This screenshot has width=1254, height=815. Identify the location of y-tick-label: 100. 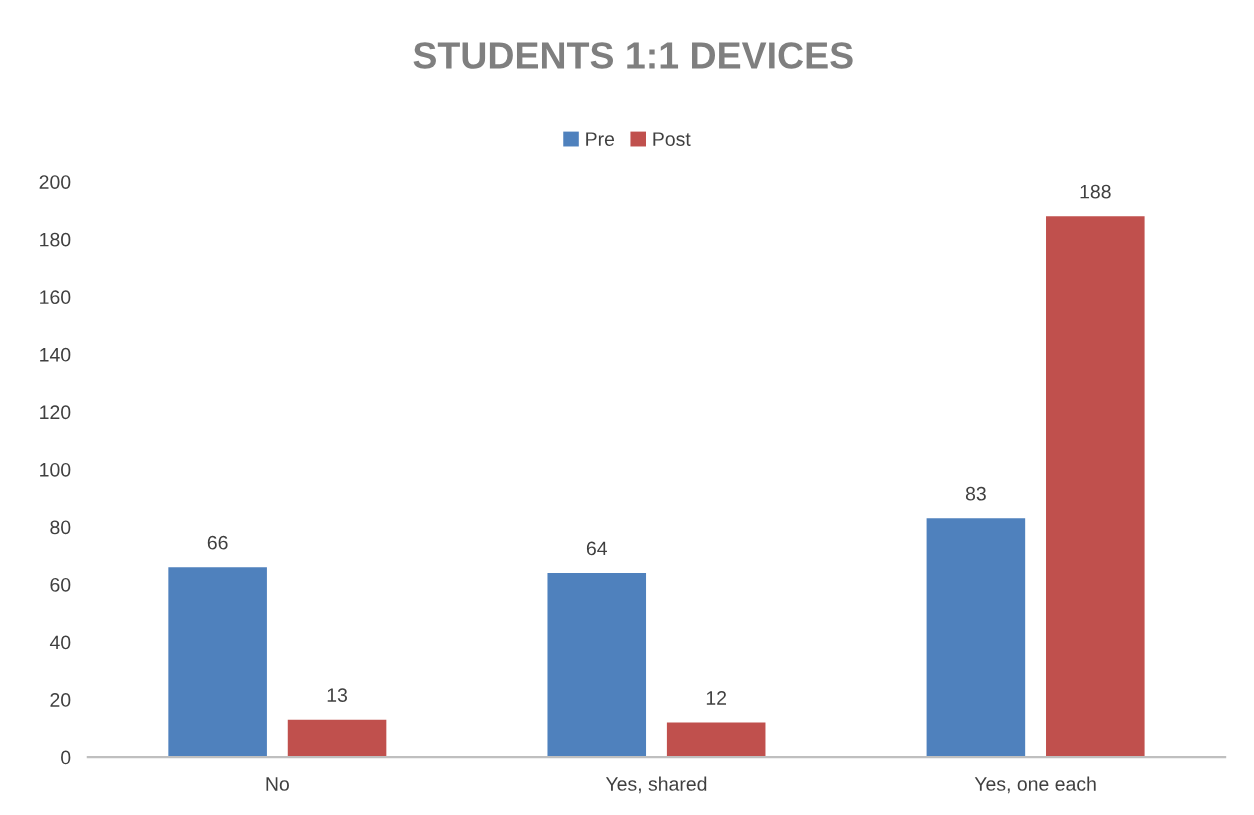
(55, 469).